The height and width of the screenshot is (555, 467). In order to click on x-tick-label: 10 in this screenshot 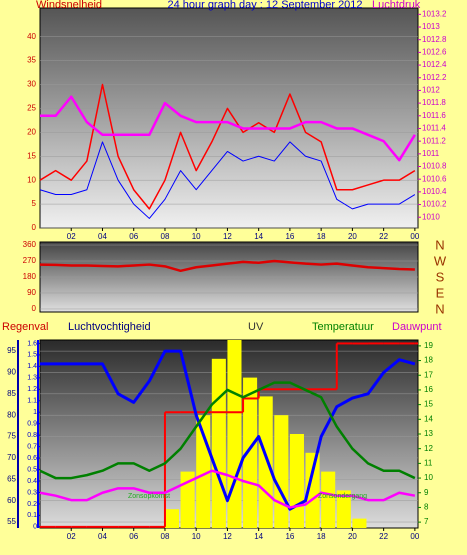, I will do `click(196, 536)`.